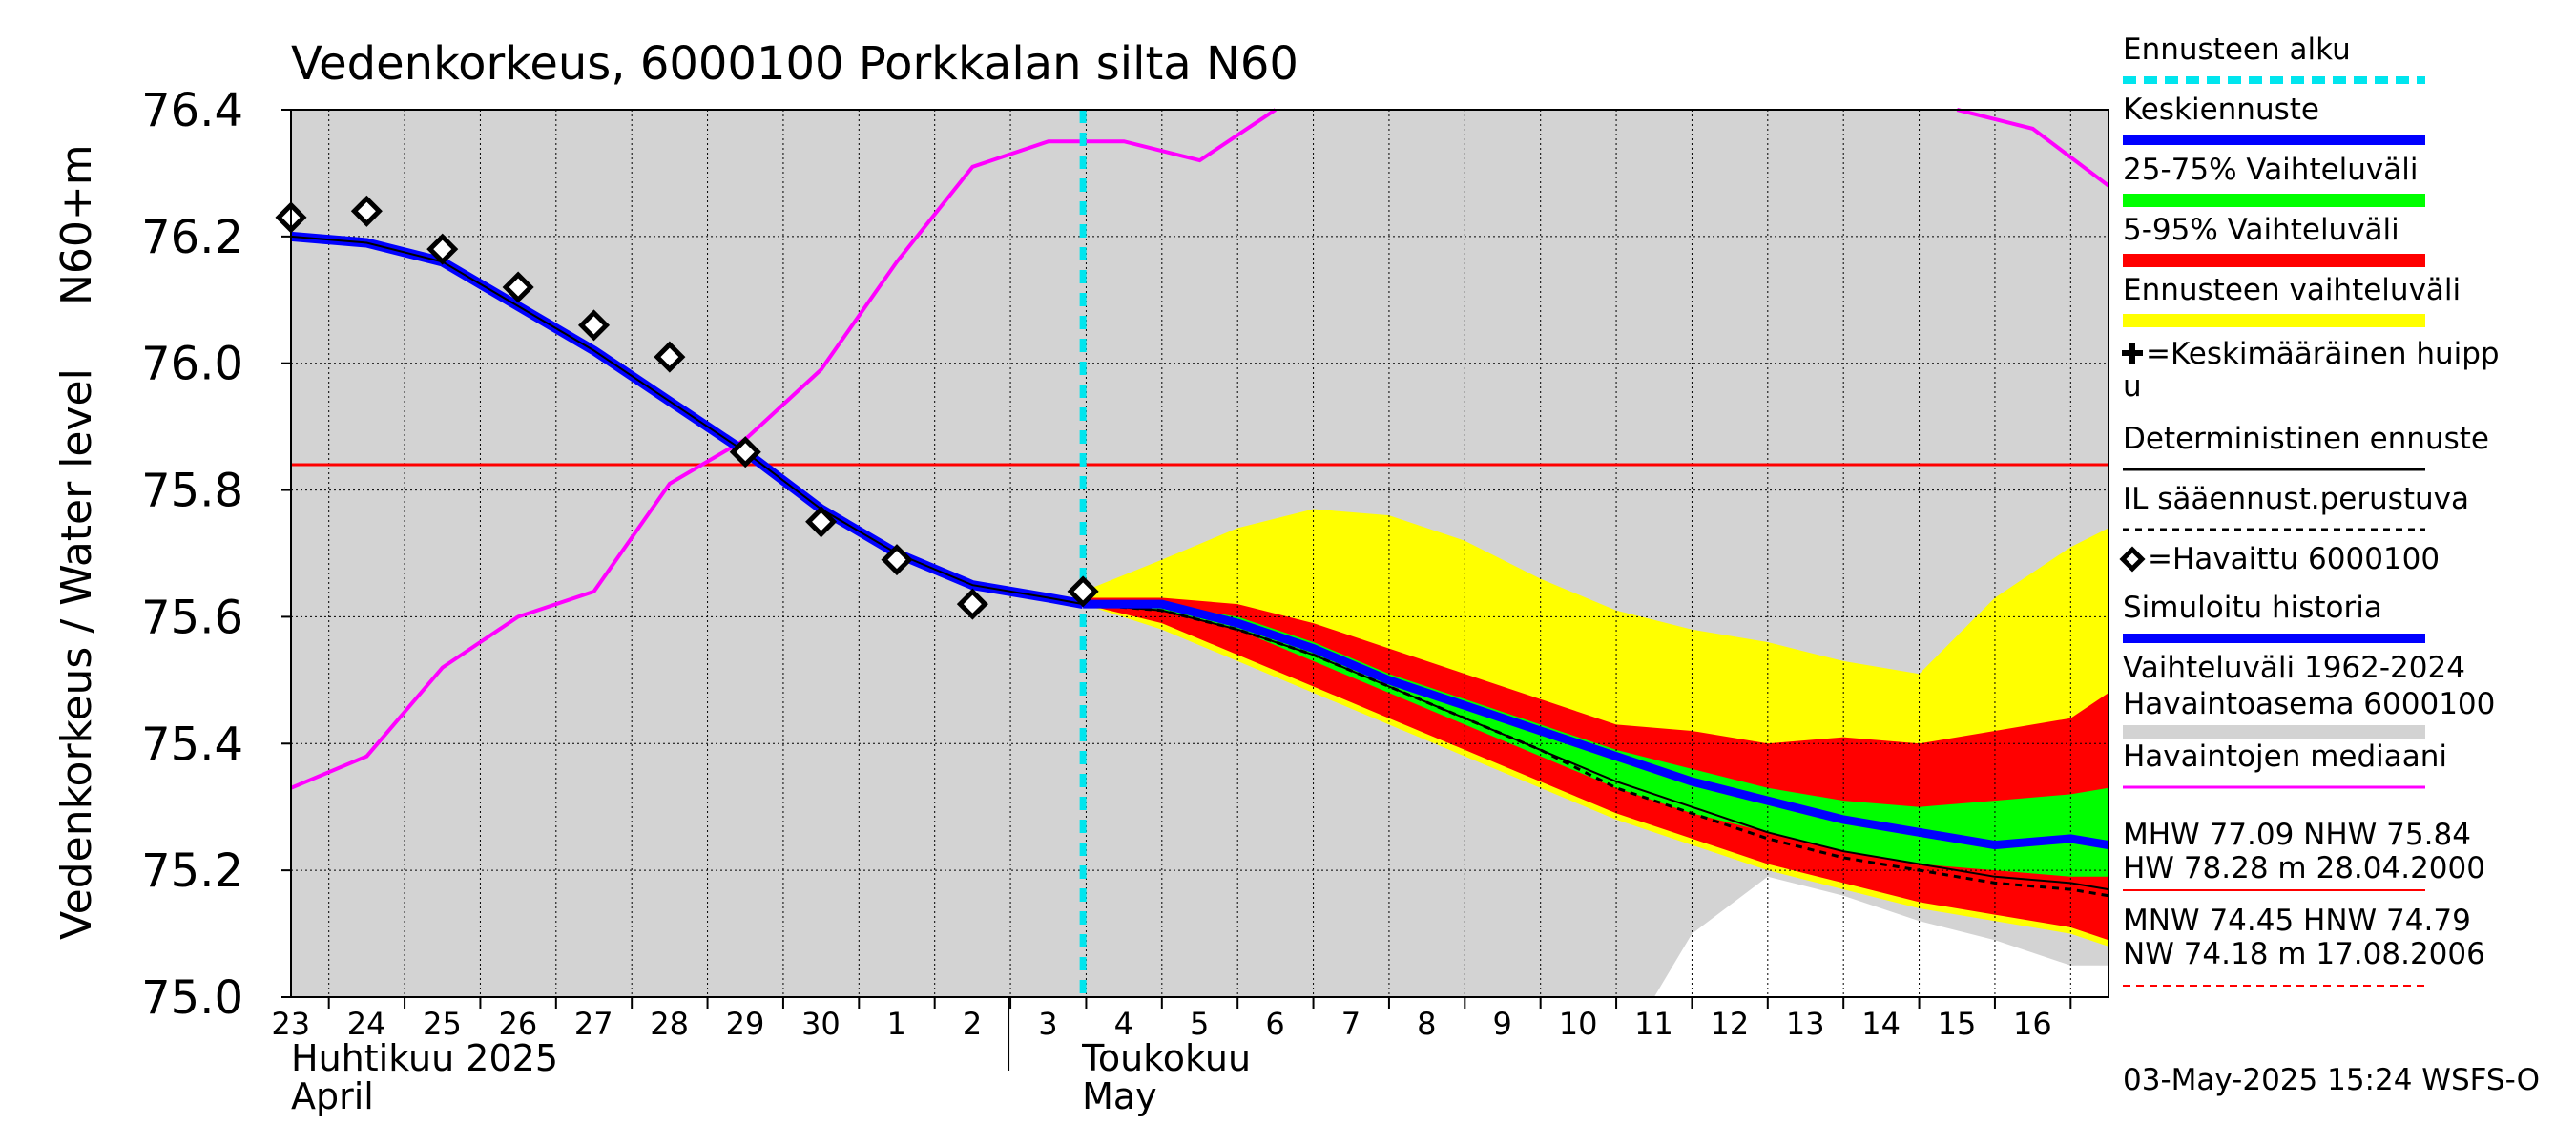 The image size is (2576, 1145). Describe the element at coordinates (972, 1024) in the screenshot. I see `x-tick-label: 2` at that location.